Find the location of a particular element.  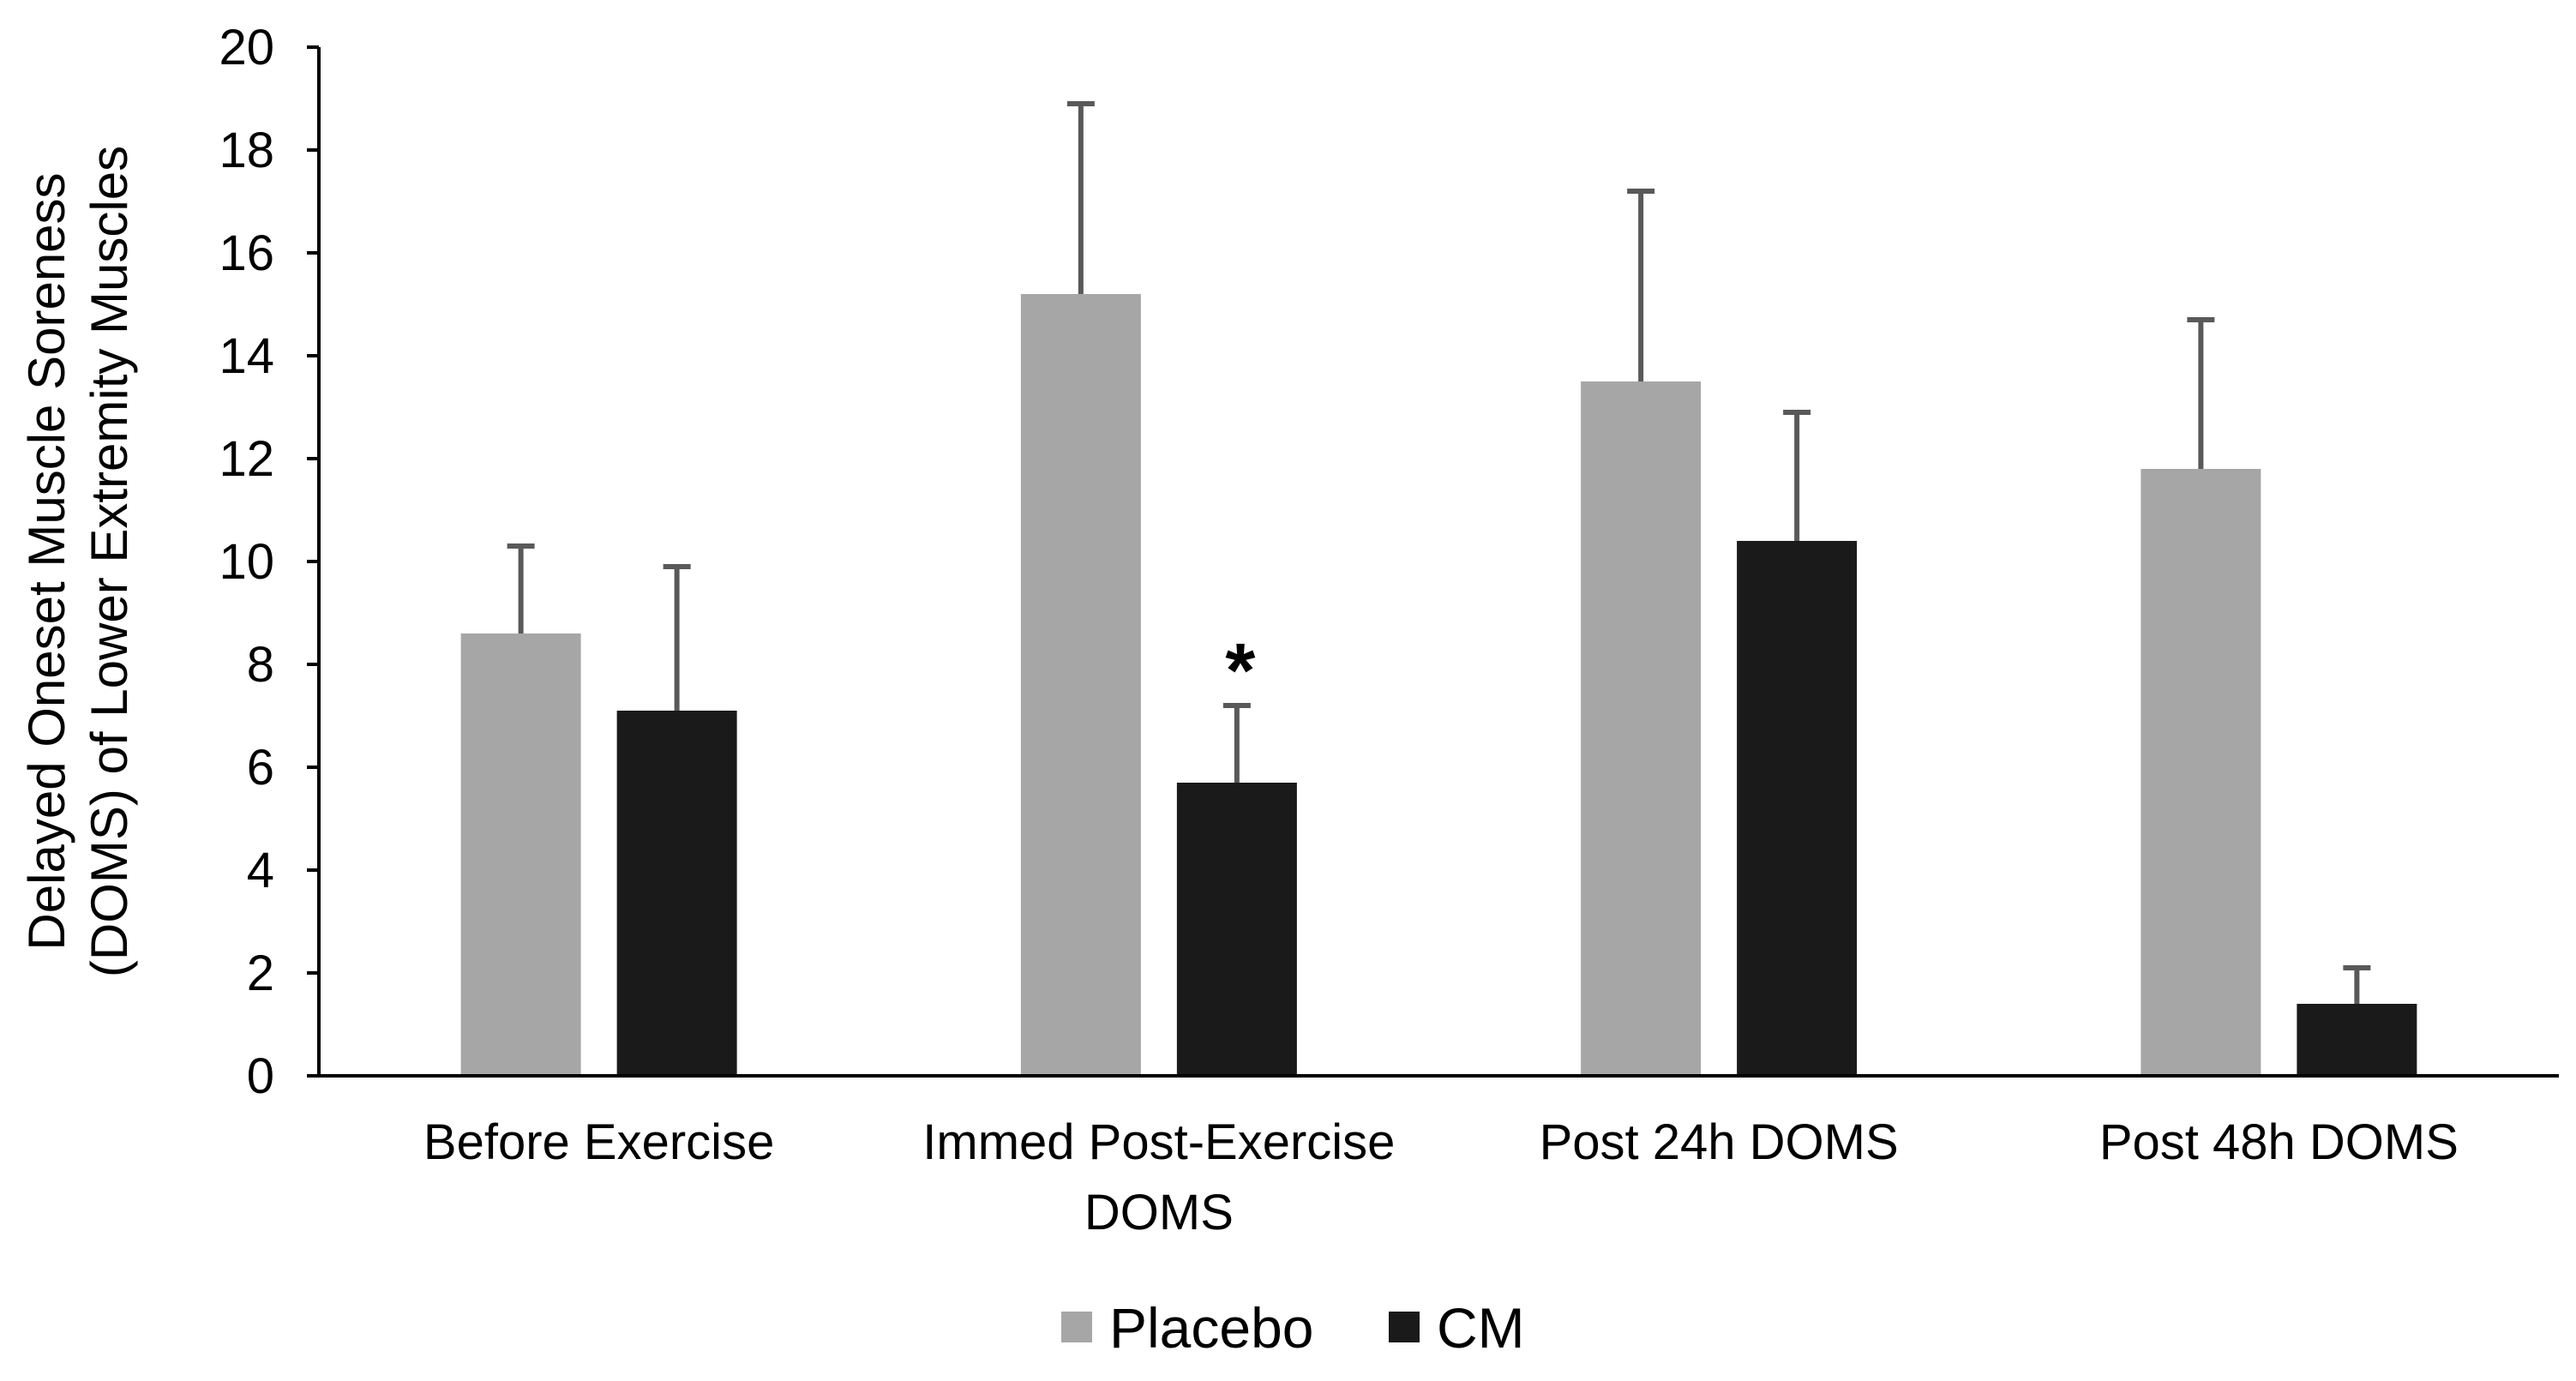

legend-label-placebo: Placebo is located at coordinates (1211, 1328).